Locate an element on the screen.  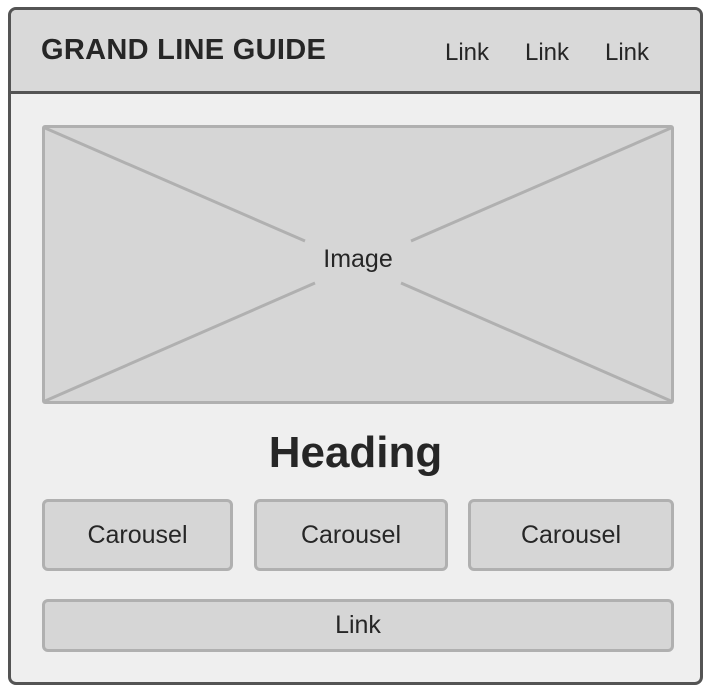
page-heading: Heading is located at coordinates (355, 452).